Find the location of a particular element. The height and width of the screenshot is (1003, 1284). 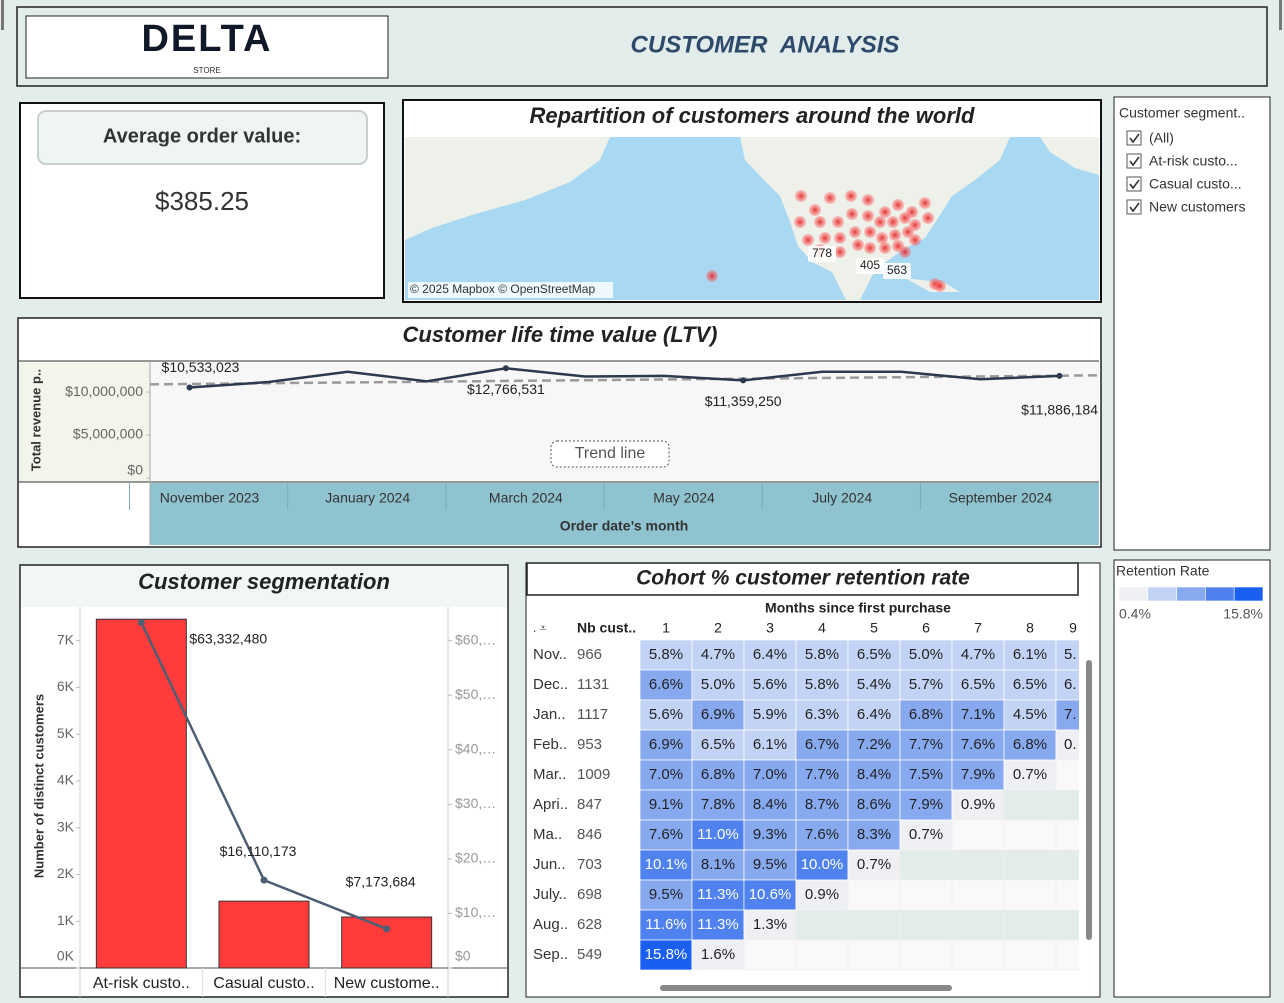

cell-value: 1.3% is located at coordinates (770, 924).